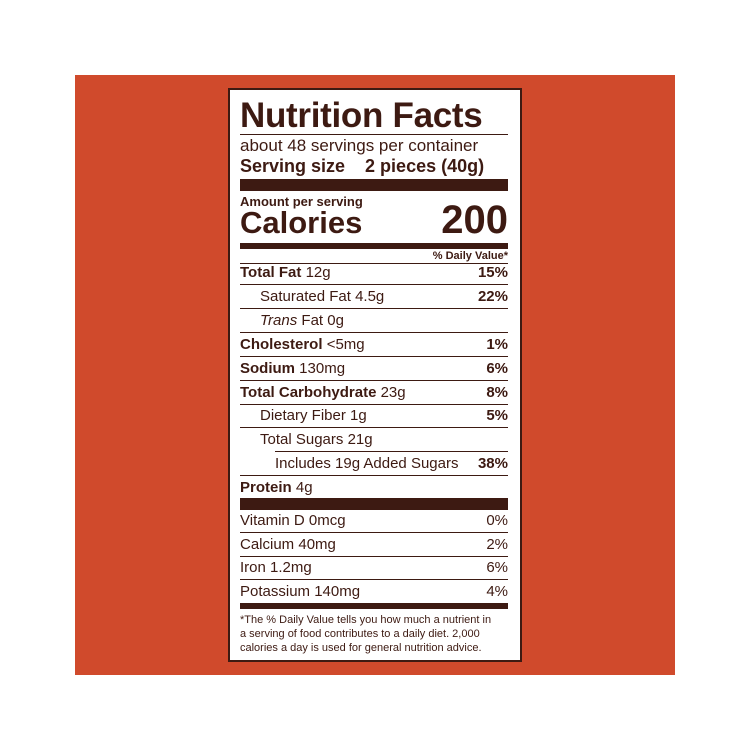  I want to click on nutrient-label: Total Carbohydrate, so click(308, 392).